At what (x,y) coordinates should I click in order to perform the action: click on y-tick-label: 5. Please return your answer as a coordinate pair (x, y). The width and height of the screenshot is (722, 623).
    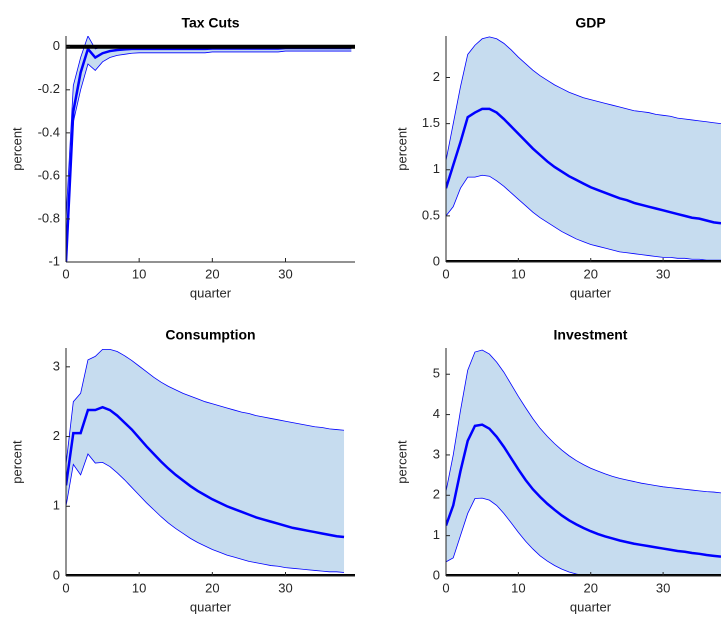
    Looking at the image, I should click on (436, 373).